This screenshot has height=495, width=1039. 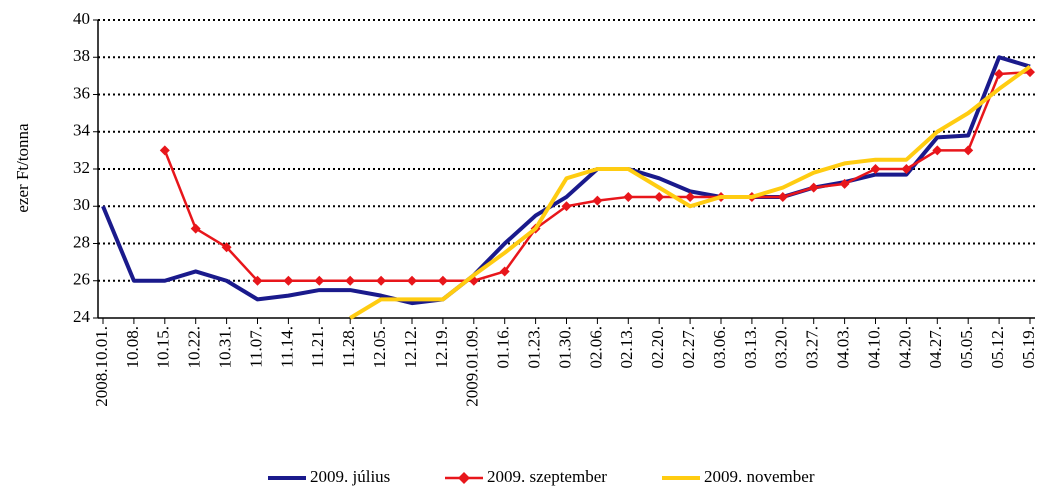 I want to click on legend-label: 2009. november, so click(x=759, y=476).